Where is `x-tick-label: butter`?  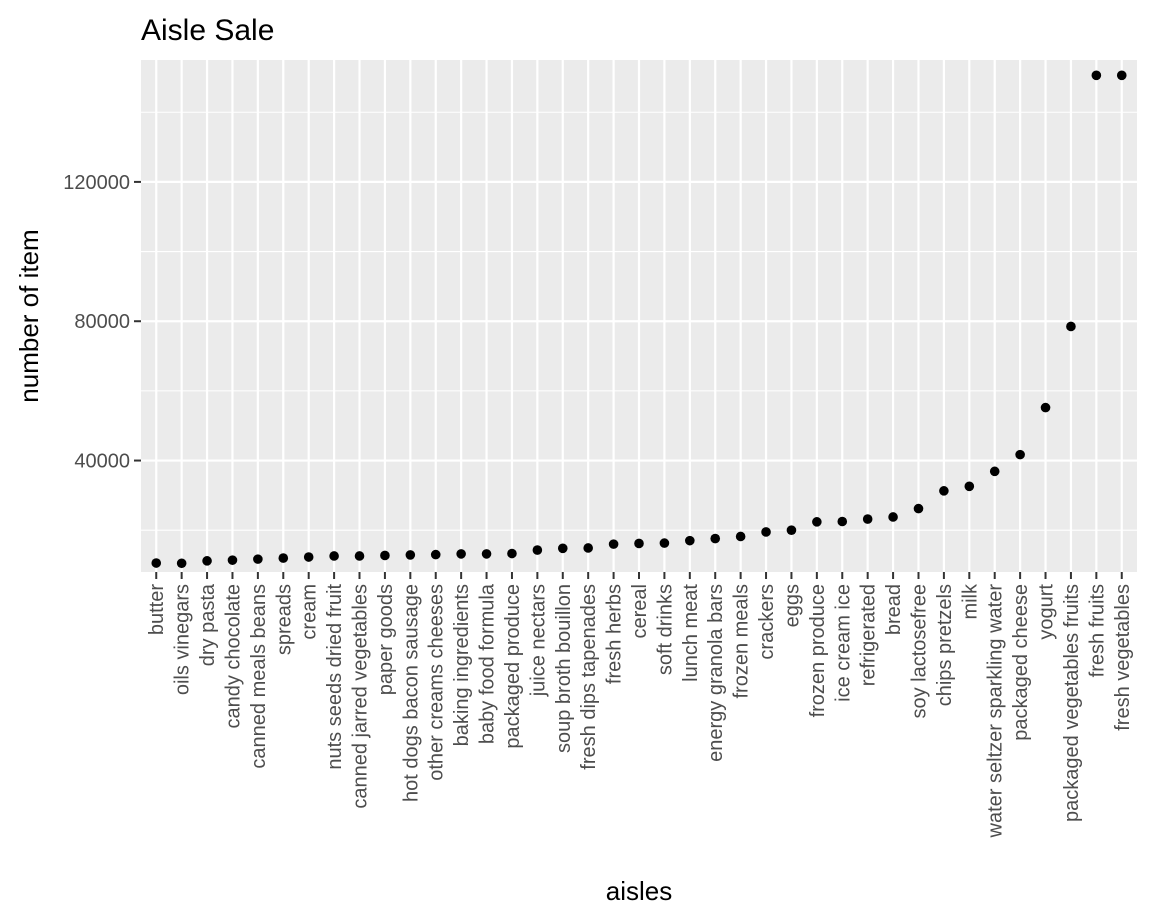 x-tick-label: butter is located at coordinates (157, 609).